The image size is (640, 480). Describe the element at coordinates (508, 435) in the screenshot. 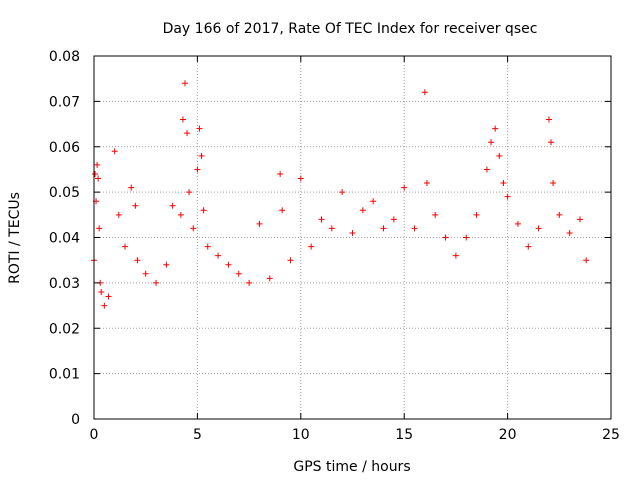

I see `x-tick-label: 20` at that location.